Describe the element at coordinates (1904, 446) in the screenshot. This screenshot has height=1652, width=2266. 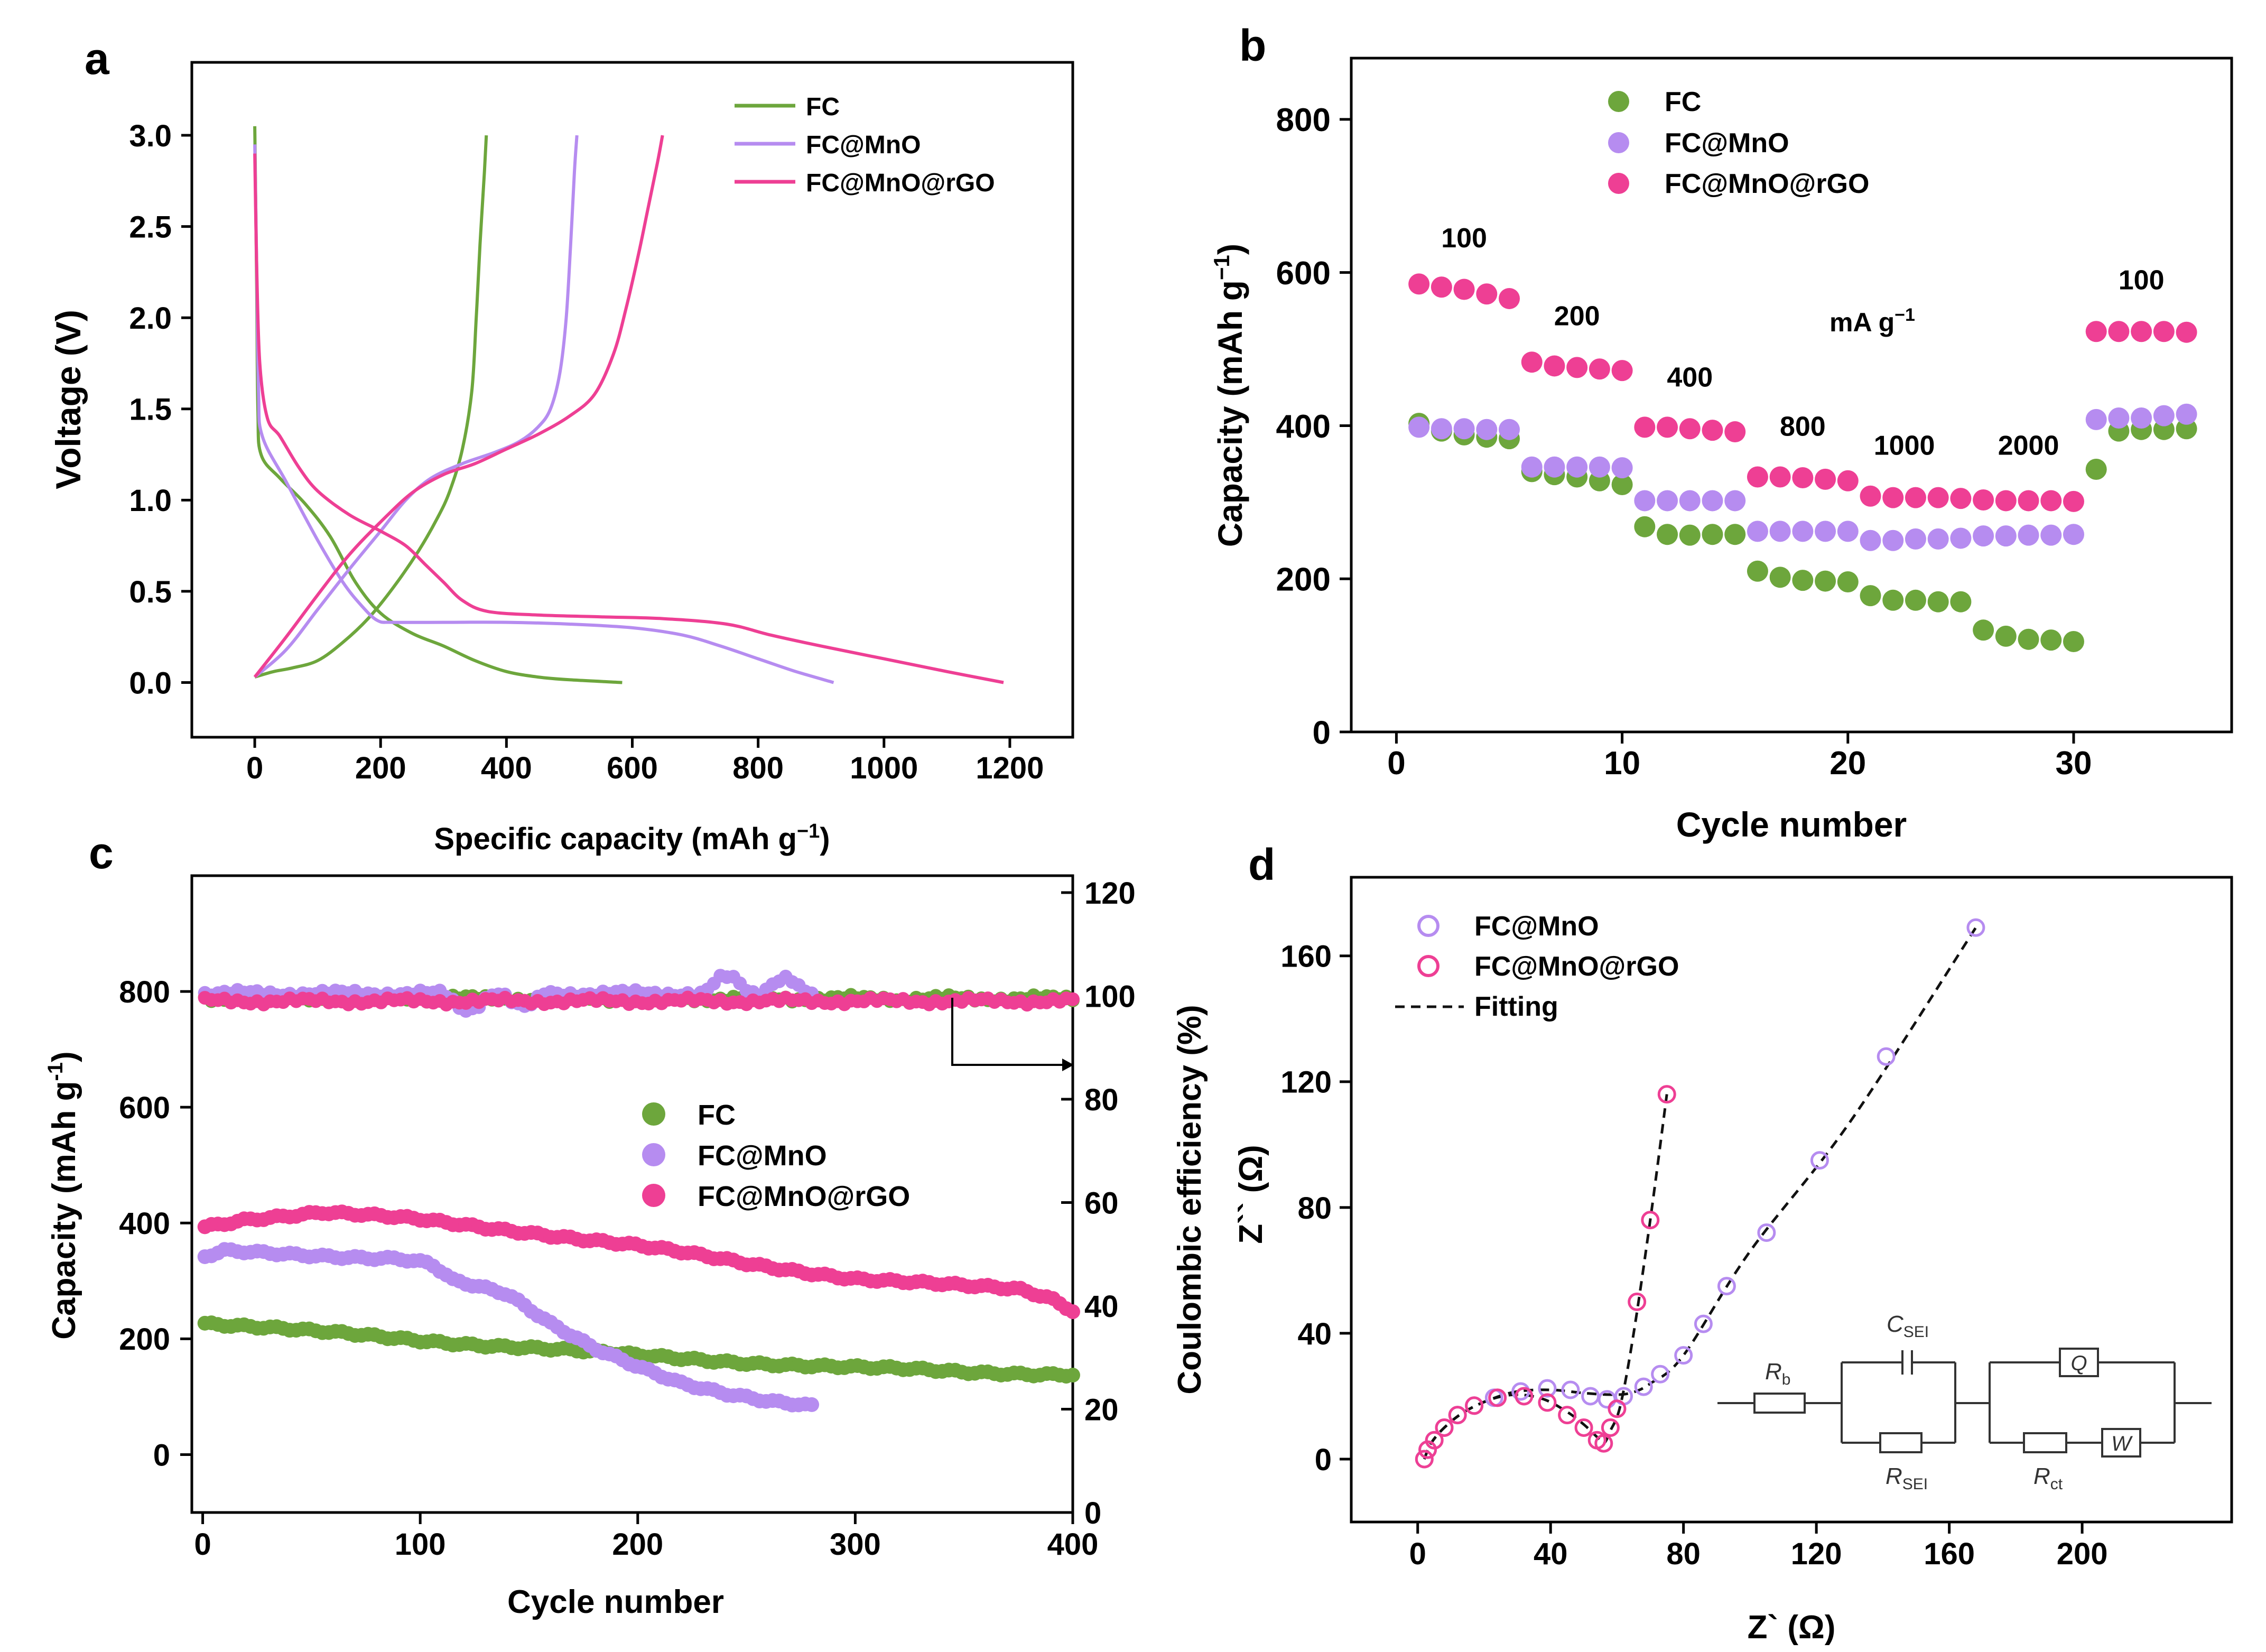
I see `rate-label: 1000` at that location.